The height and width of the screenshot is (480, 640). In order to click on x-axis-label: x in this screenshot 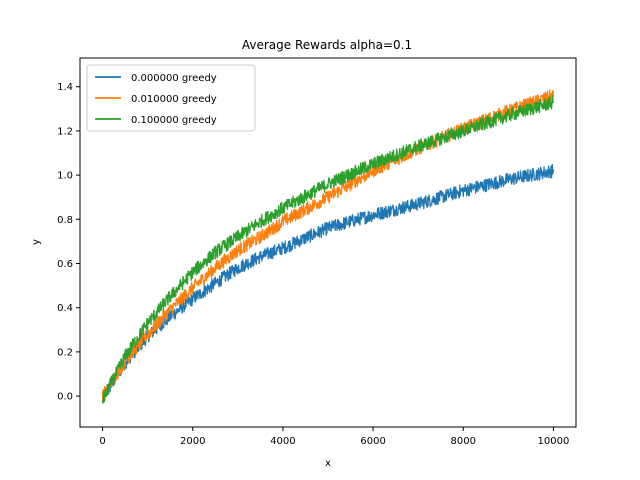, I will do `click(328, 463)`.